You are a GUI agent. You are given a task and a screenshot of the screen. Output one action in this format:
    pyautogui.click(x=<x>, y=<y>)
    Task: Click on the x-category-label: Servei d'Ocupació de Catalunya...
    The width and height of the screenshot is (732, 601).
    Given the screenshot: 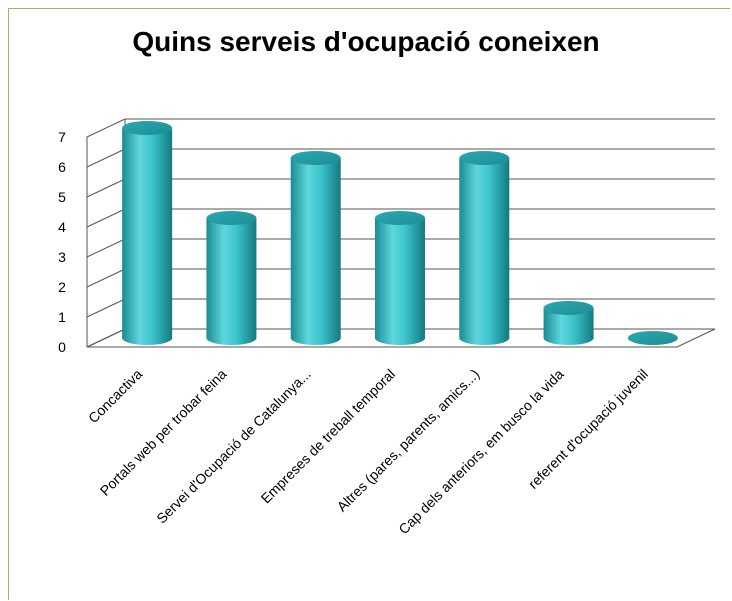 What is the action you would take?
    pyautogui.click(x=233, y=446)
    